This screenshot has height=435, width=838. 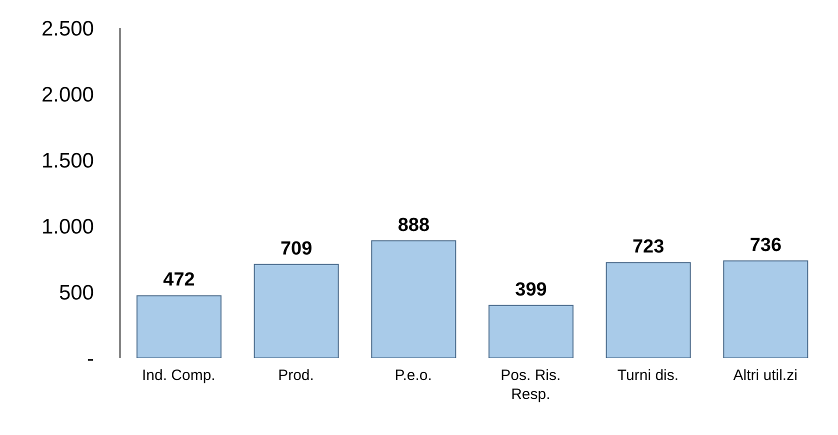 I want to click on data-label: 399, so click(x=531, y=289).